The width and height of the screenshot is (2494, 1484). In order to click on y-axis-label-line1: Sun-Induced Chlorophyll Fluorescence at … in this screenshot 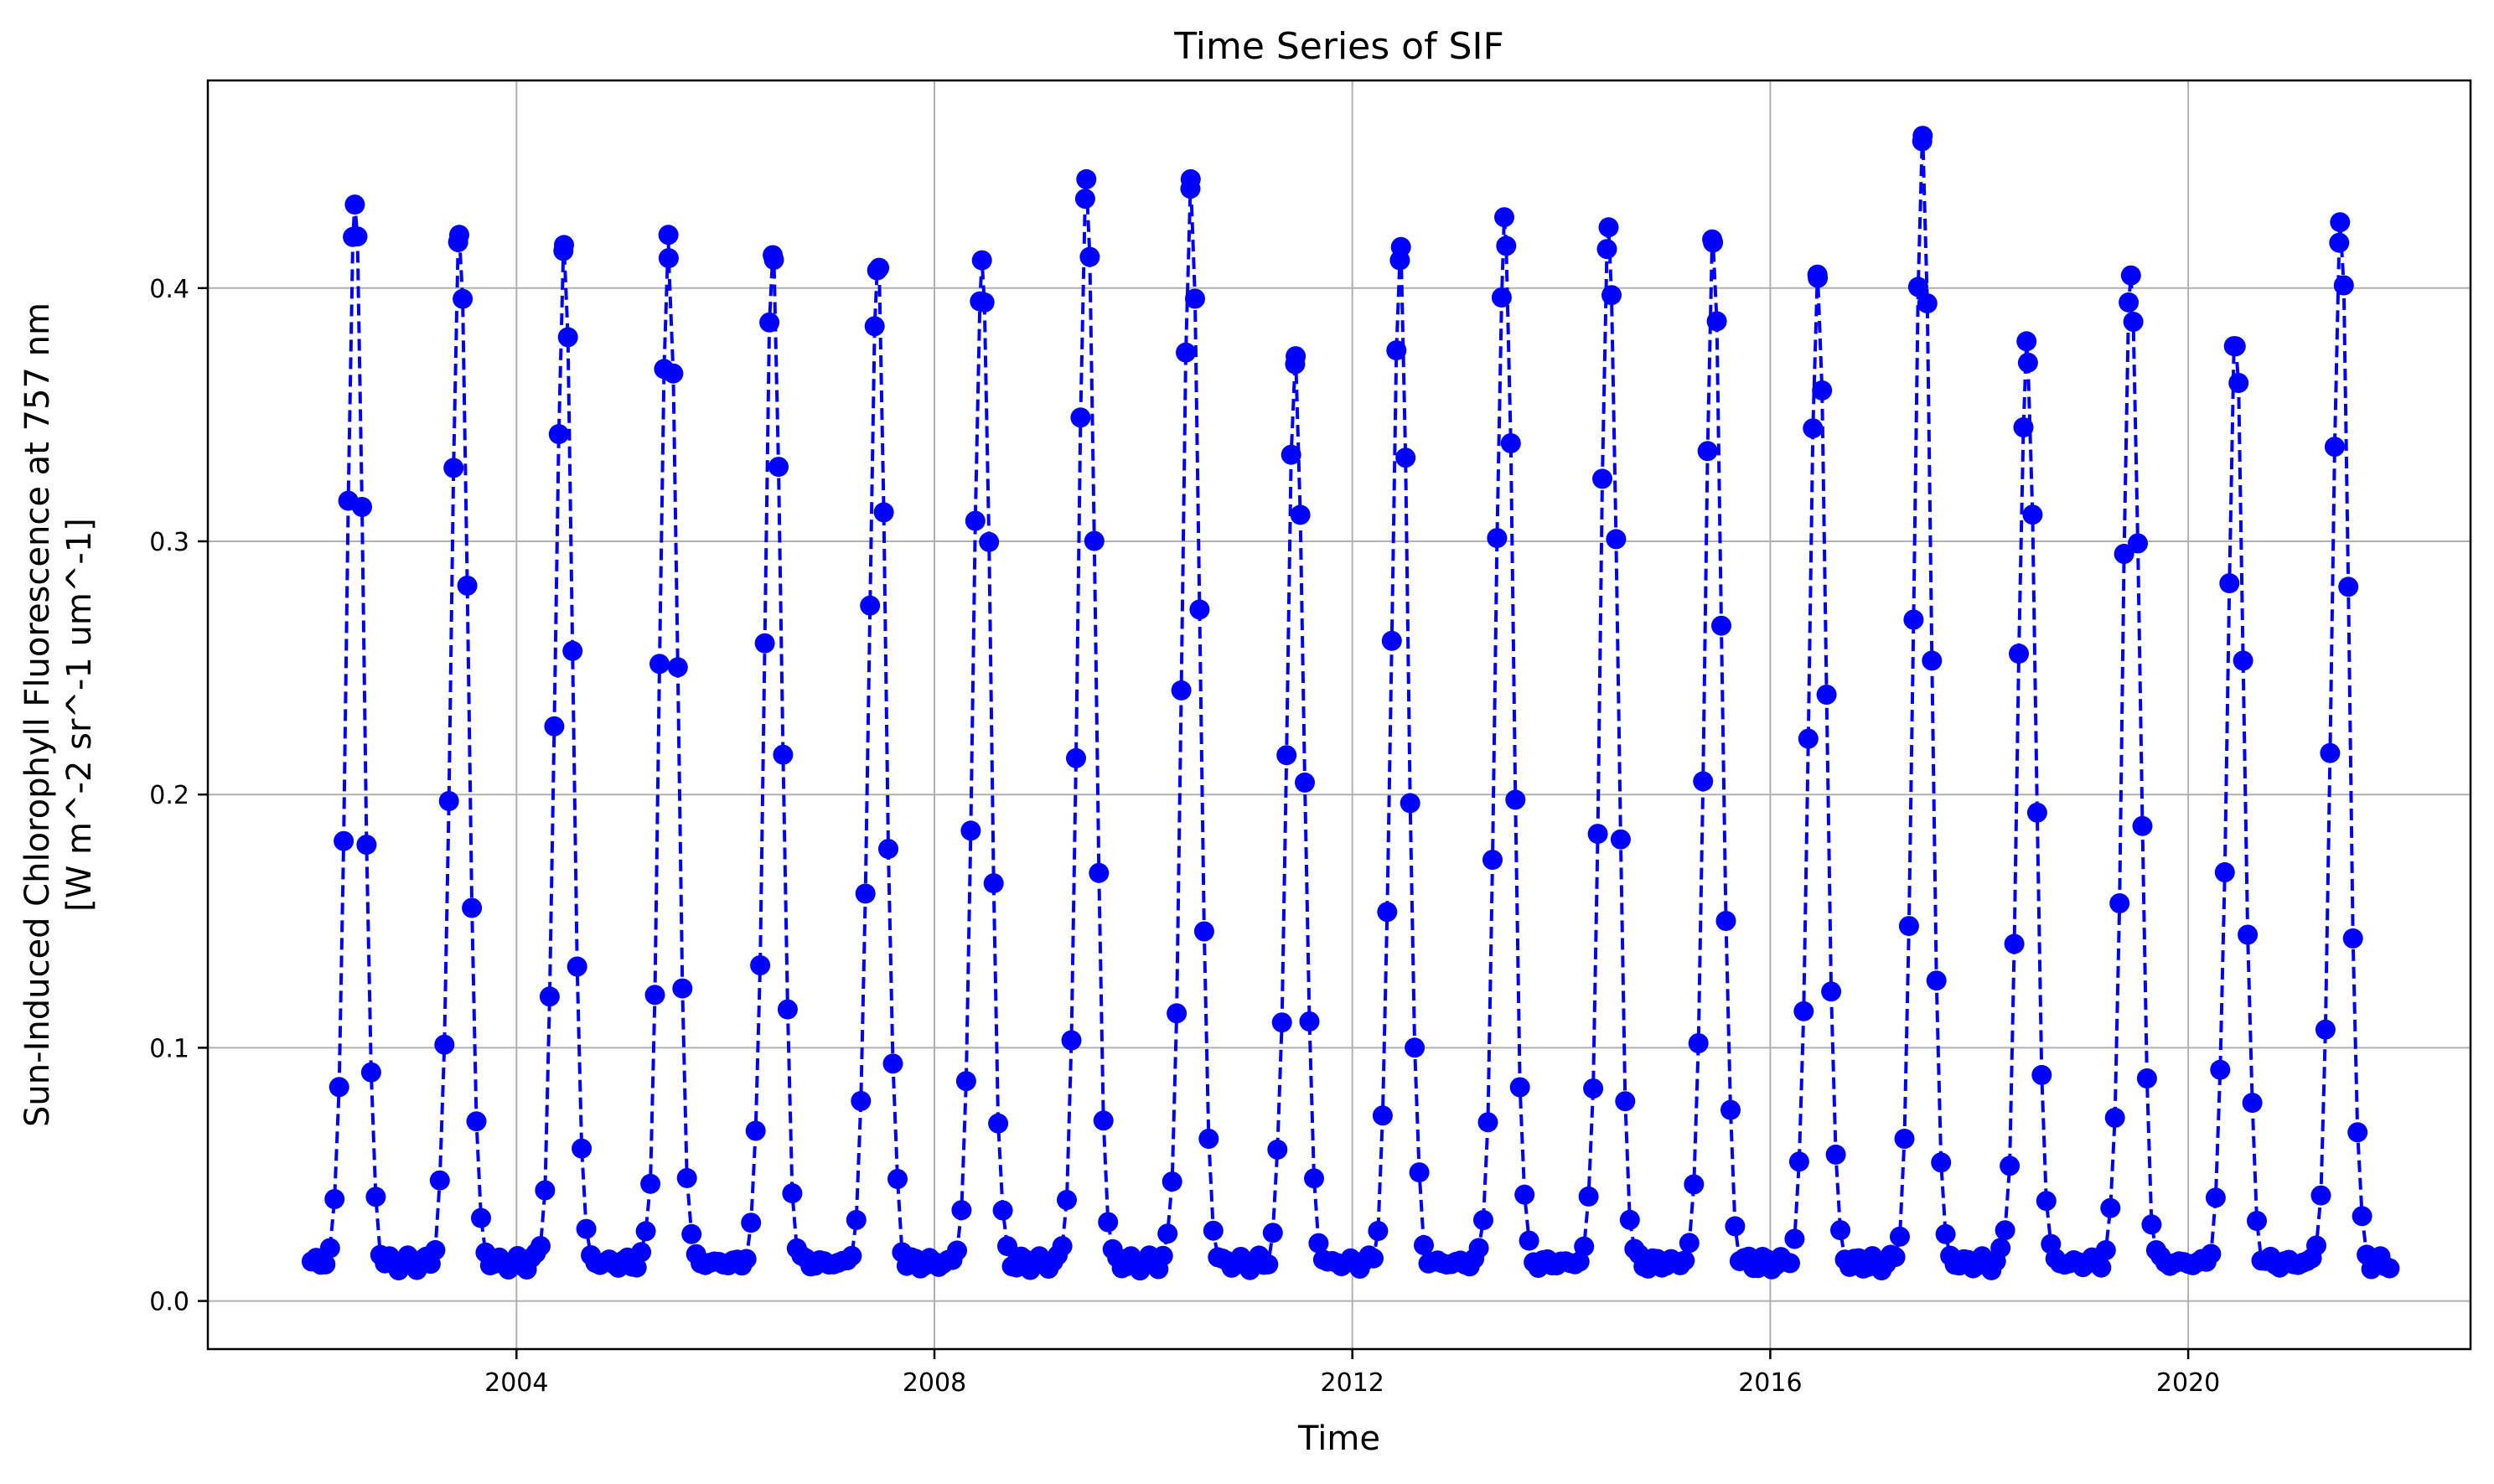, I will do `click(37, 714)`.